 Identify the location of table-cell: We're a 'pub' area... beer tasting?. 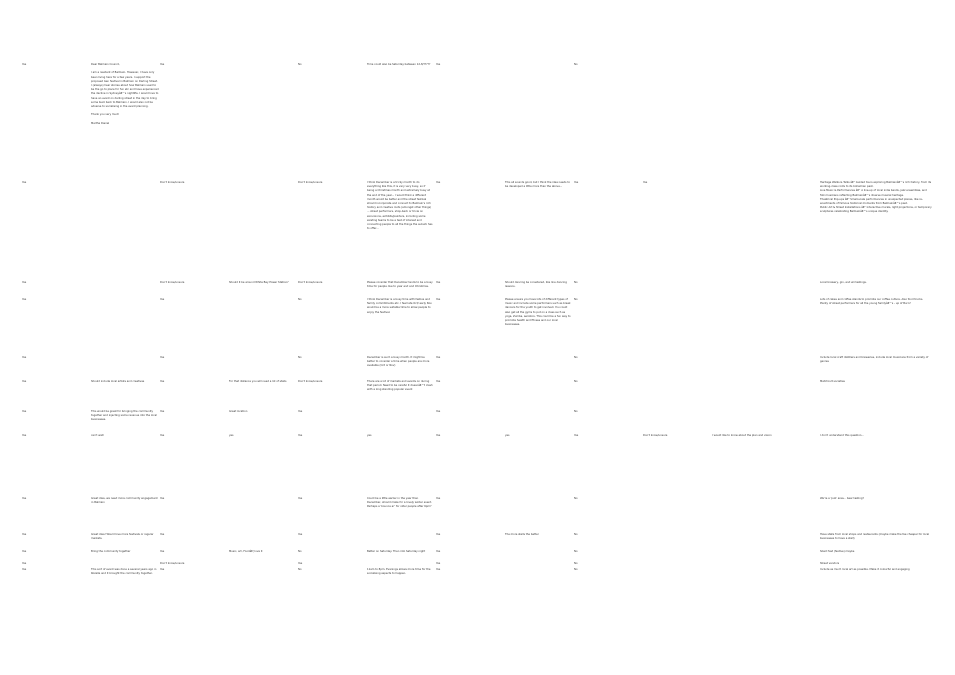
(842, 498).